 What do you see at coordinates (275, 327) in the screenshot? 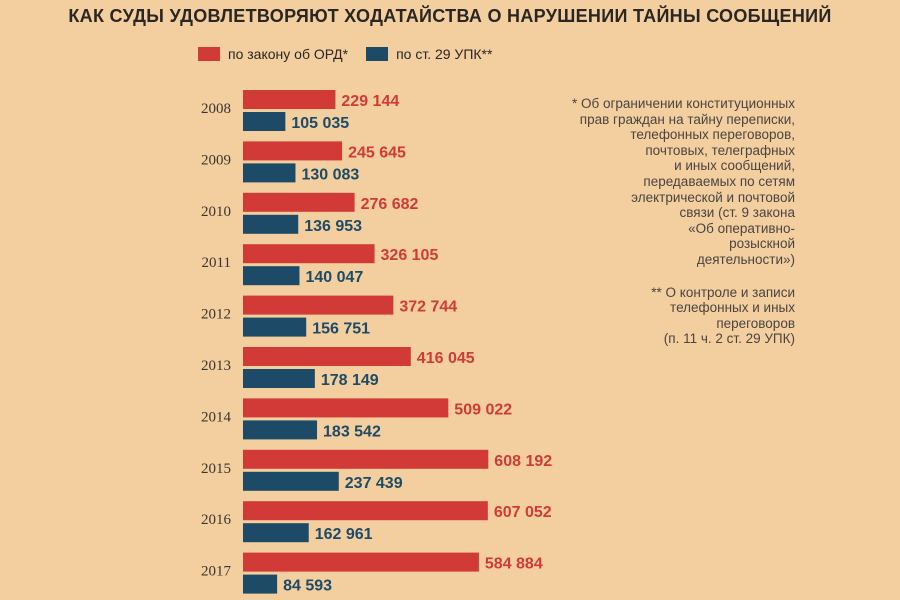
I see `bar-upk-2012` at bounding box center [275, 327].